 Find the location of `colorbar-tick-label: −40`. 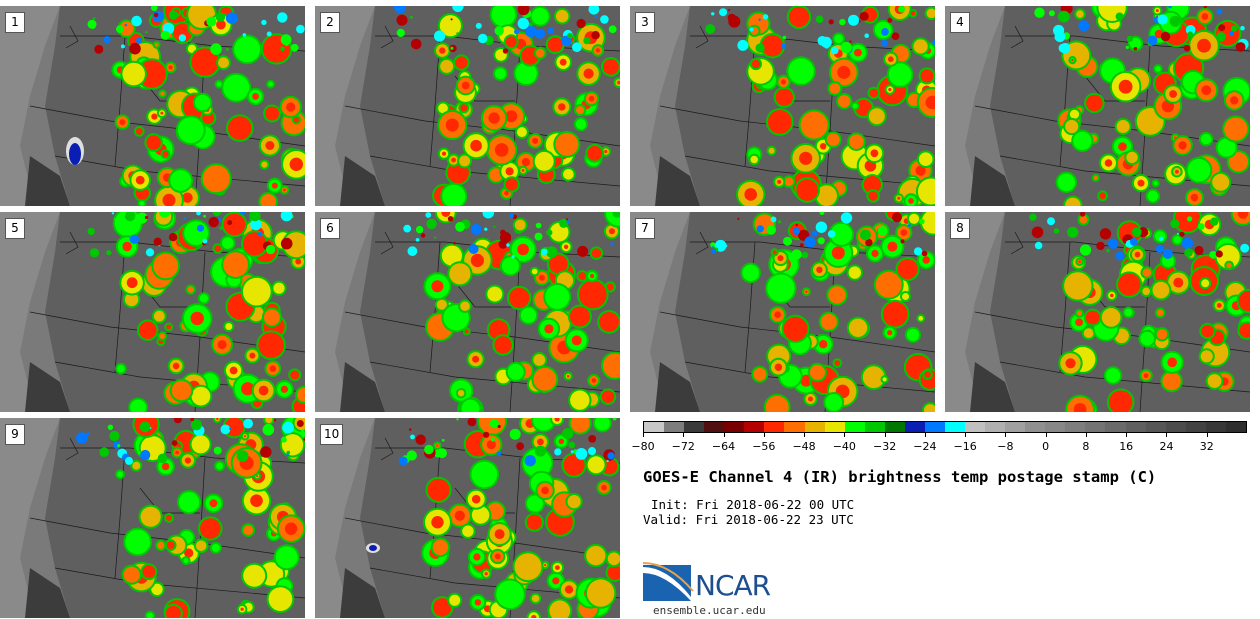

colorbar-tick-label: −40 is located at coordinates (844, 446).